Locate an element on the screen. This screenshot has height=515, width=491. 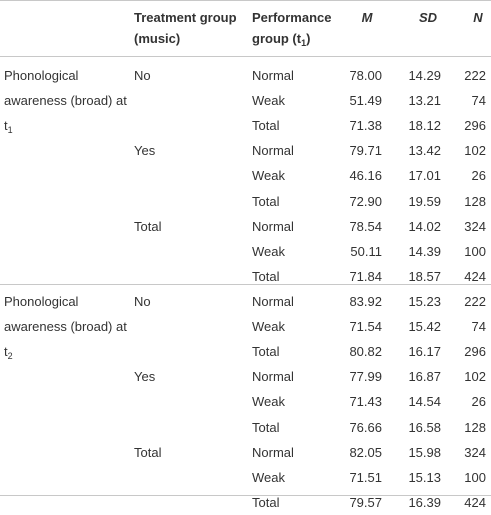
cell: 15.13 is located at coordinates (424, 477).